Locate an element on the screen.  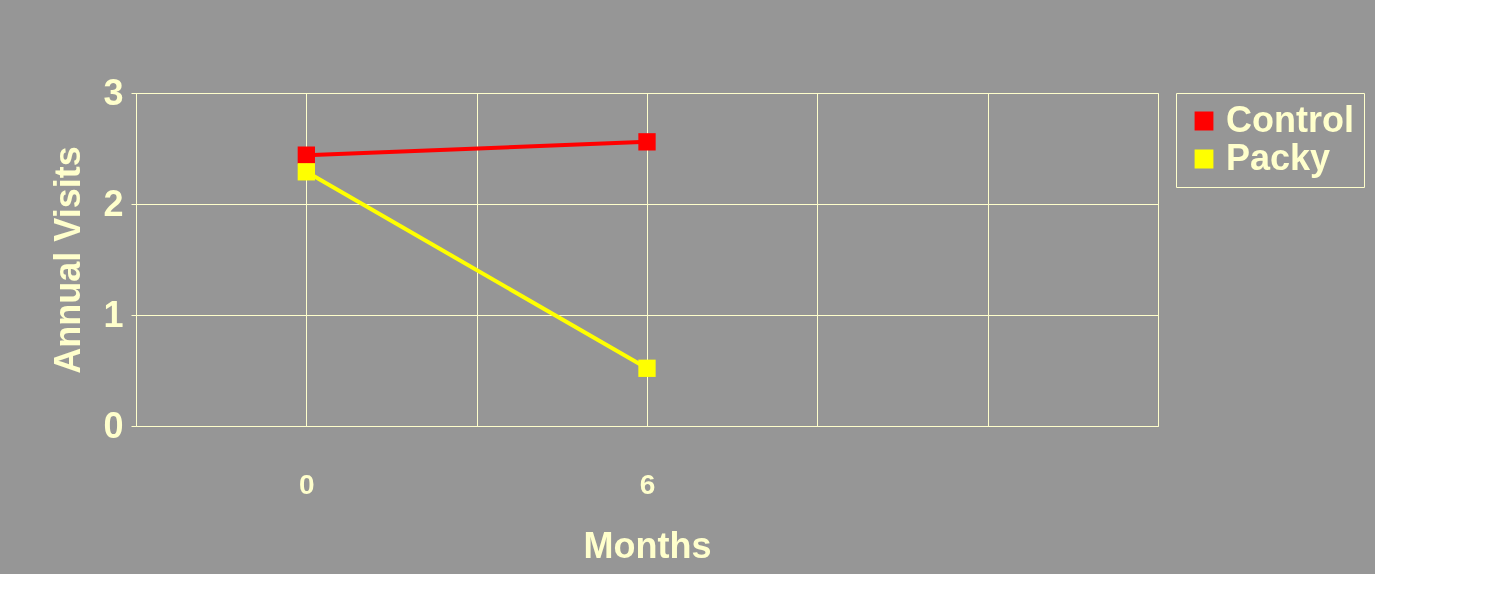
legend-label: Packy is located at coordinates (1278, 157).